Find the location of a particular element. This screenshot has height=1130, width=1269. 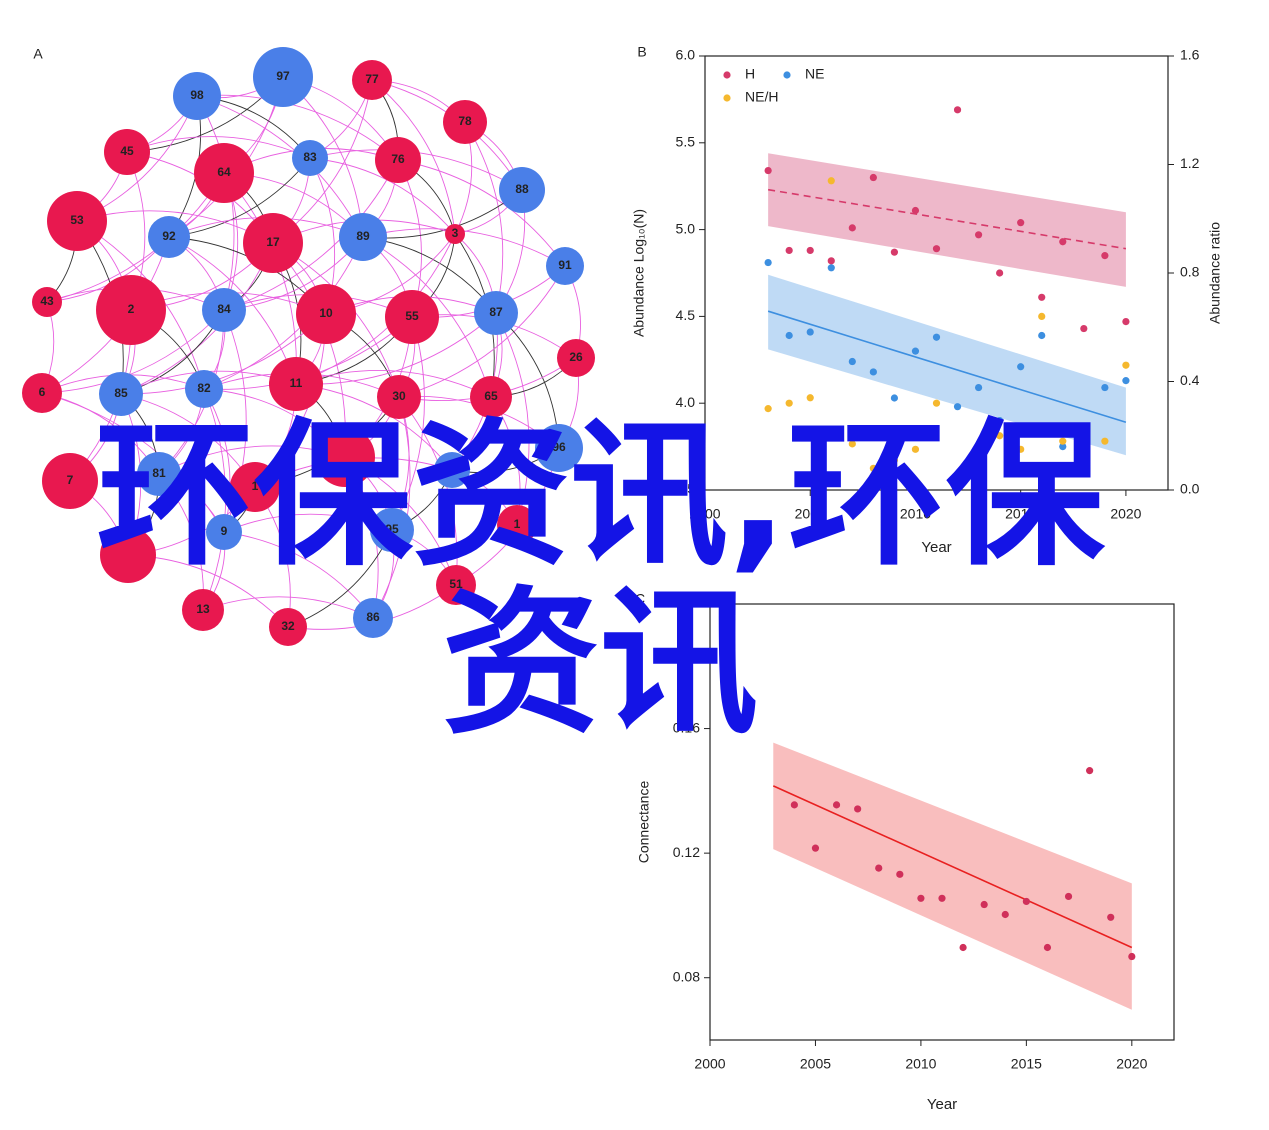

node-label: 96 is located at coordinates (559, 447).